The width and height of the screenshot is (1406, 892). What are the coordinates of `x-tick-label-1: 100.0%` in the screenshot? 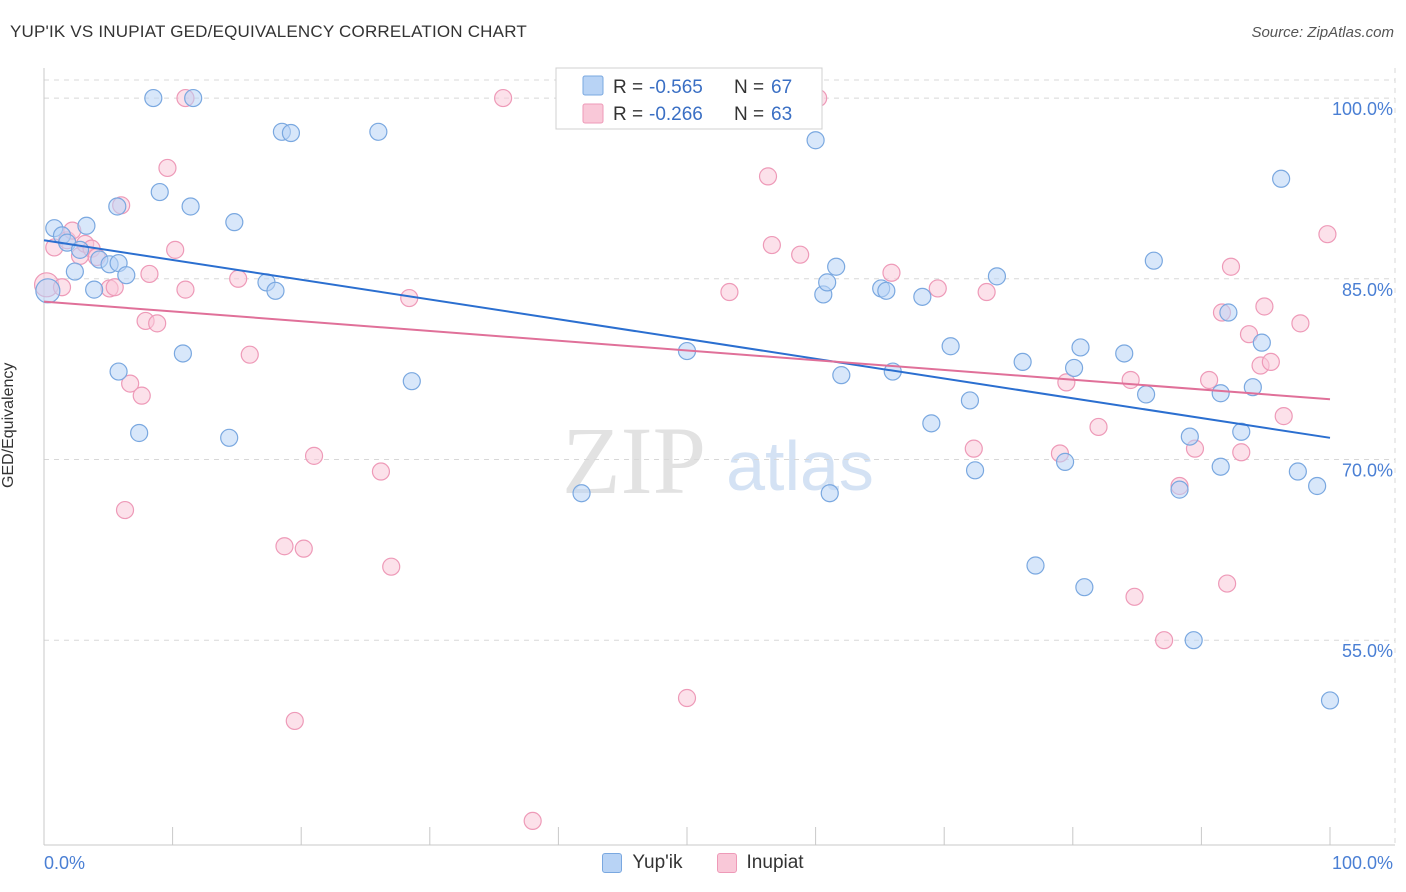 It's located at (1362, 863).